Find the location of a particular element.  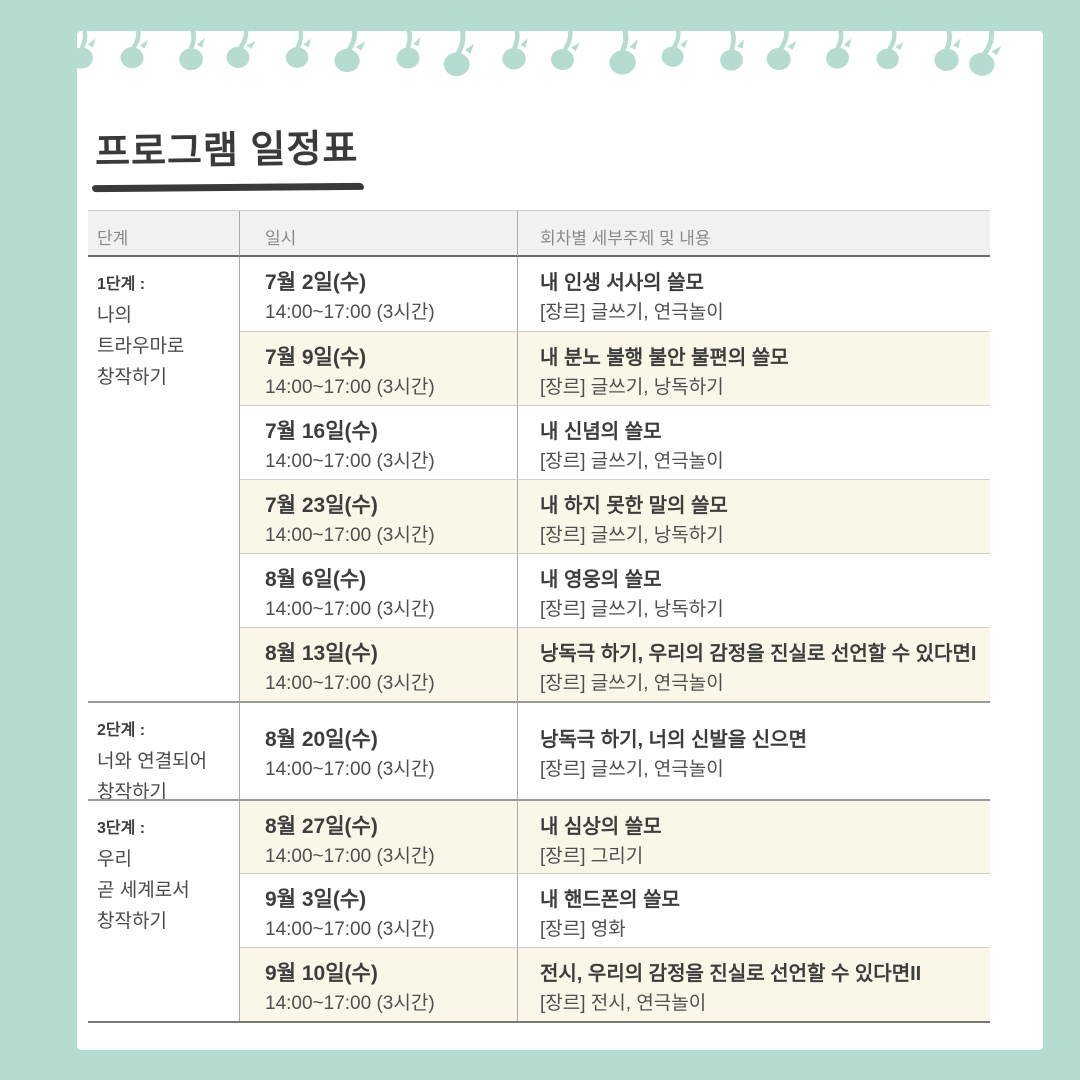

session-topic: 낭독극 하기, 너의 신발을 신으면 is located at coordinates (673, 740).